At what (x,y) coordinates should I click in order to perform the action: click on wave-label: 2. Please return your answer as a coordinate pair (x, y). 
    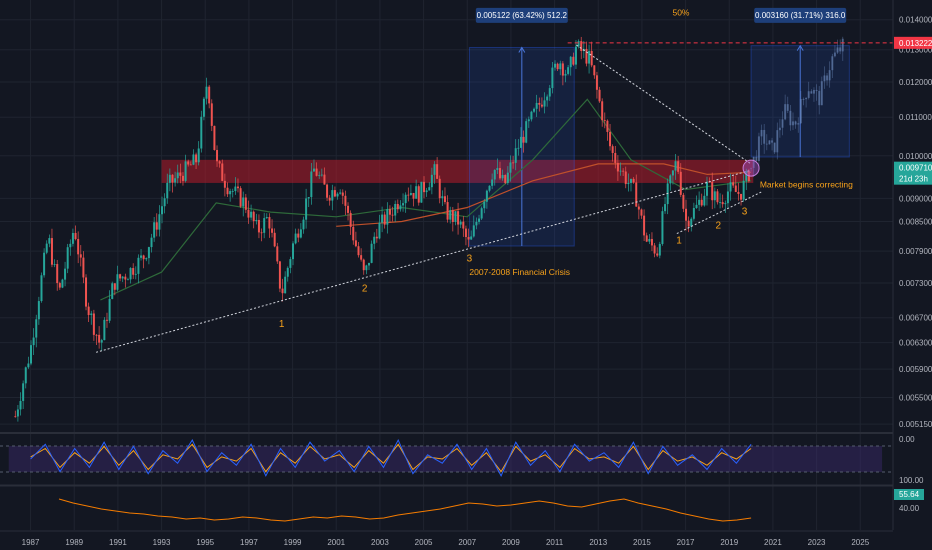
    Looking at the image, I should click on (365, 288).